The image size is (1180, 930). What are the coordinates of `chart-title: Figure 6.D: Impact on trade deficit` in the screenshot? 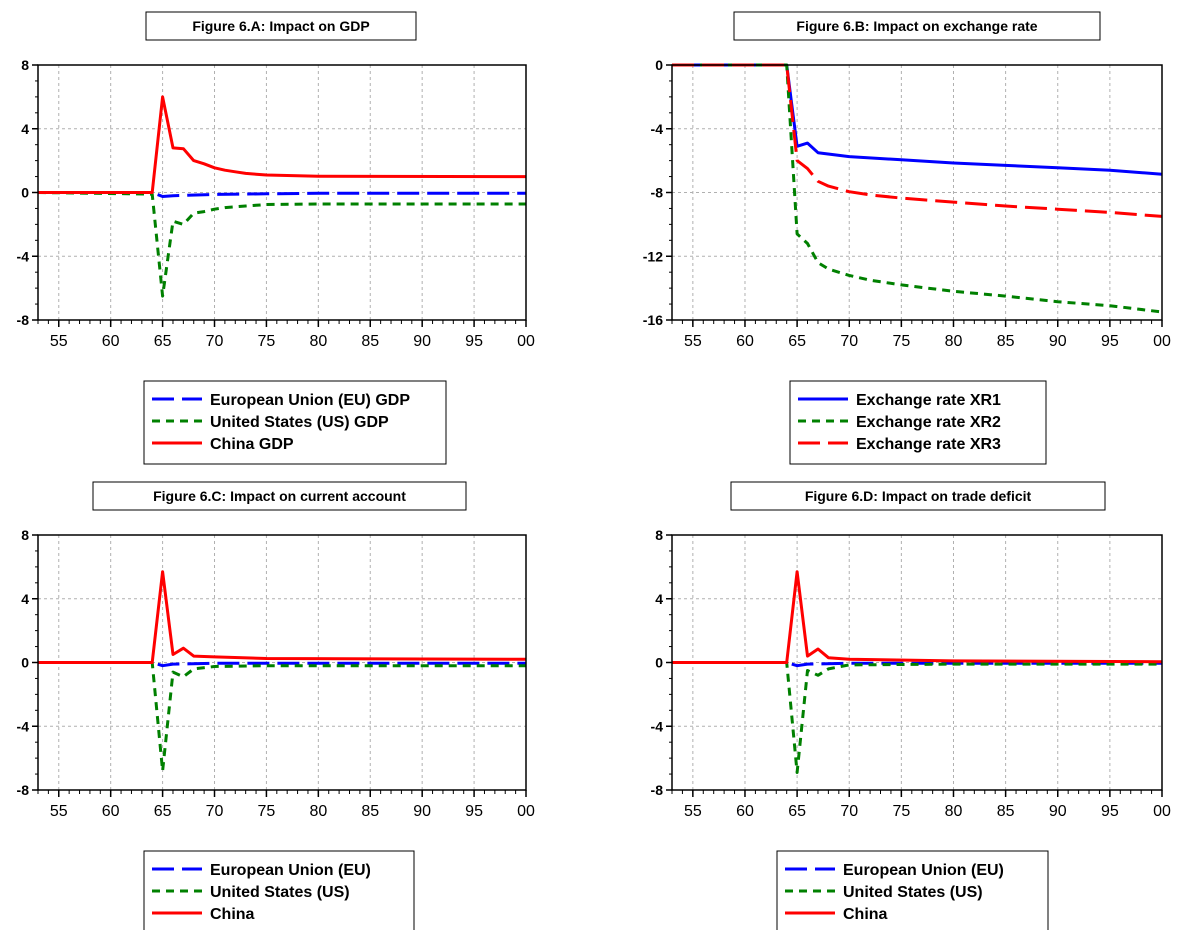 It's located at (918, 496).